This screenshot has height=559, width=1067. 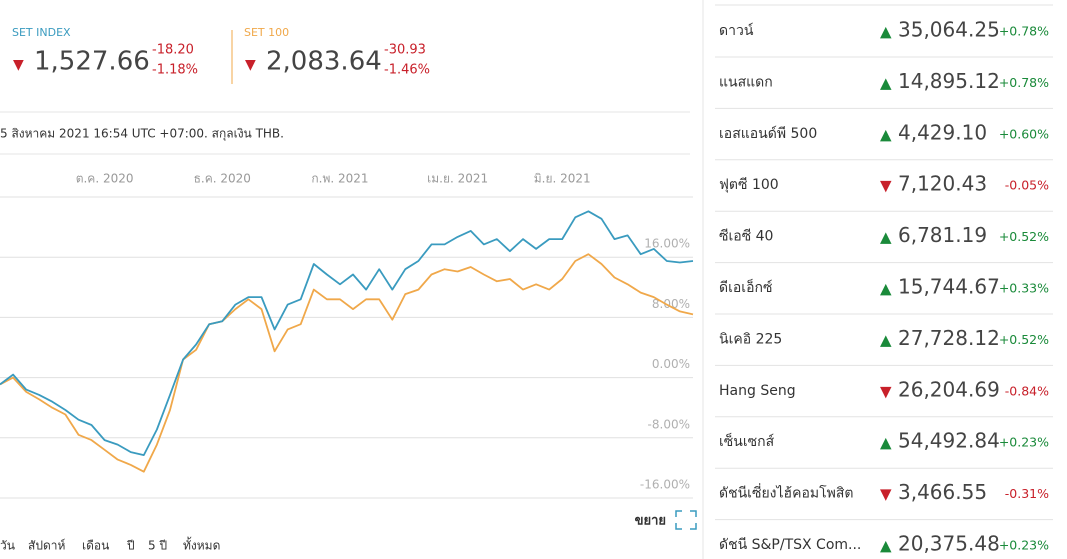 I want to click on index-change: -0.05%, so click(x=1027, y=185).